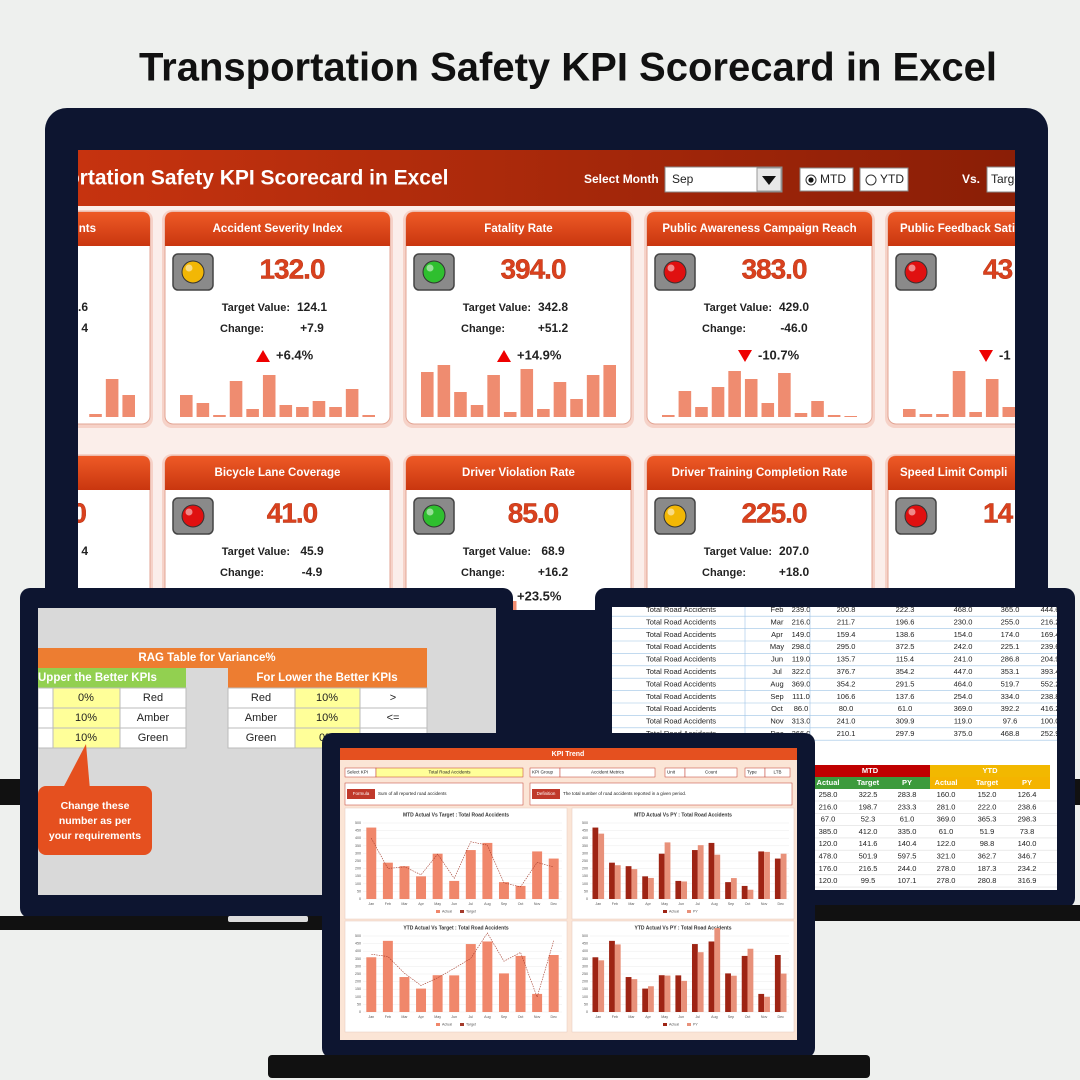  What do you see at coordinates (868, 806) in the screenshot?
I see `table-cell: 198.7` at bounding box center [868, 806].